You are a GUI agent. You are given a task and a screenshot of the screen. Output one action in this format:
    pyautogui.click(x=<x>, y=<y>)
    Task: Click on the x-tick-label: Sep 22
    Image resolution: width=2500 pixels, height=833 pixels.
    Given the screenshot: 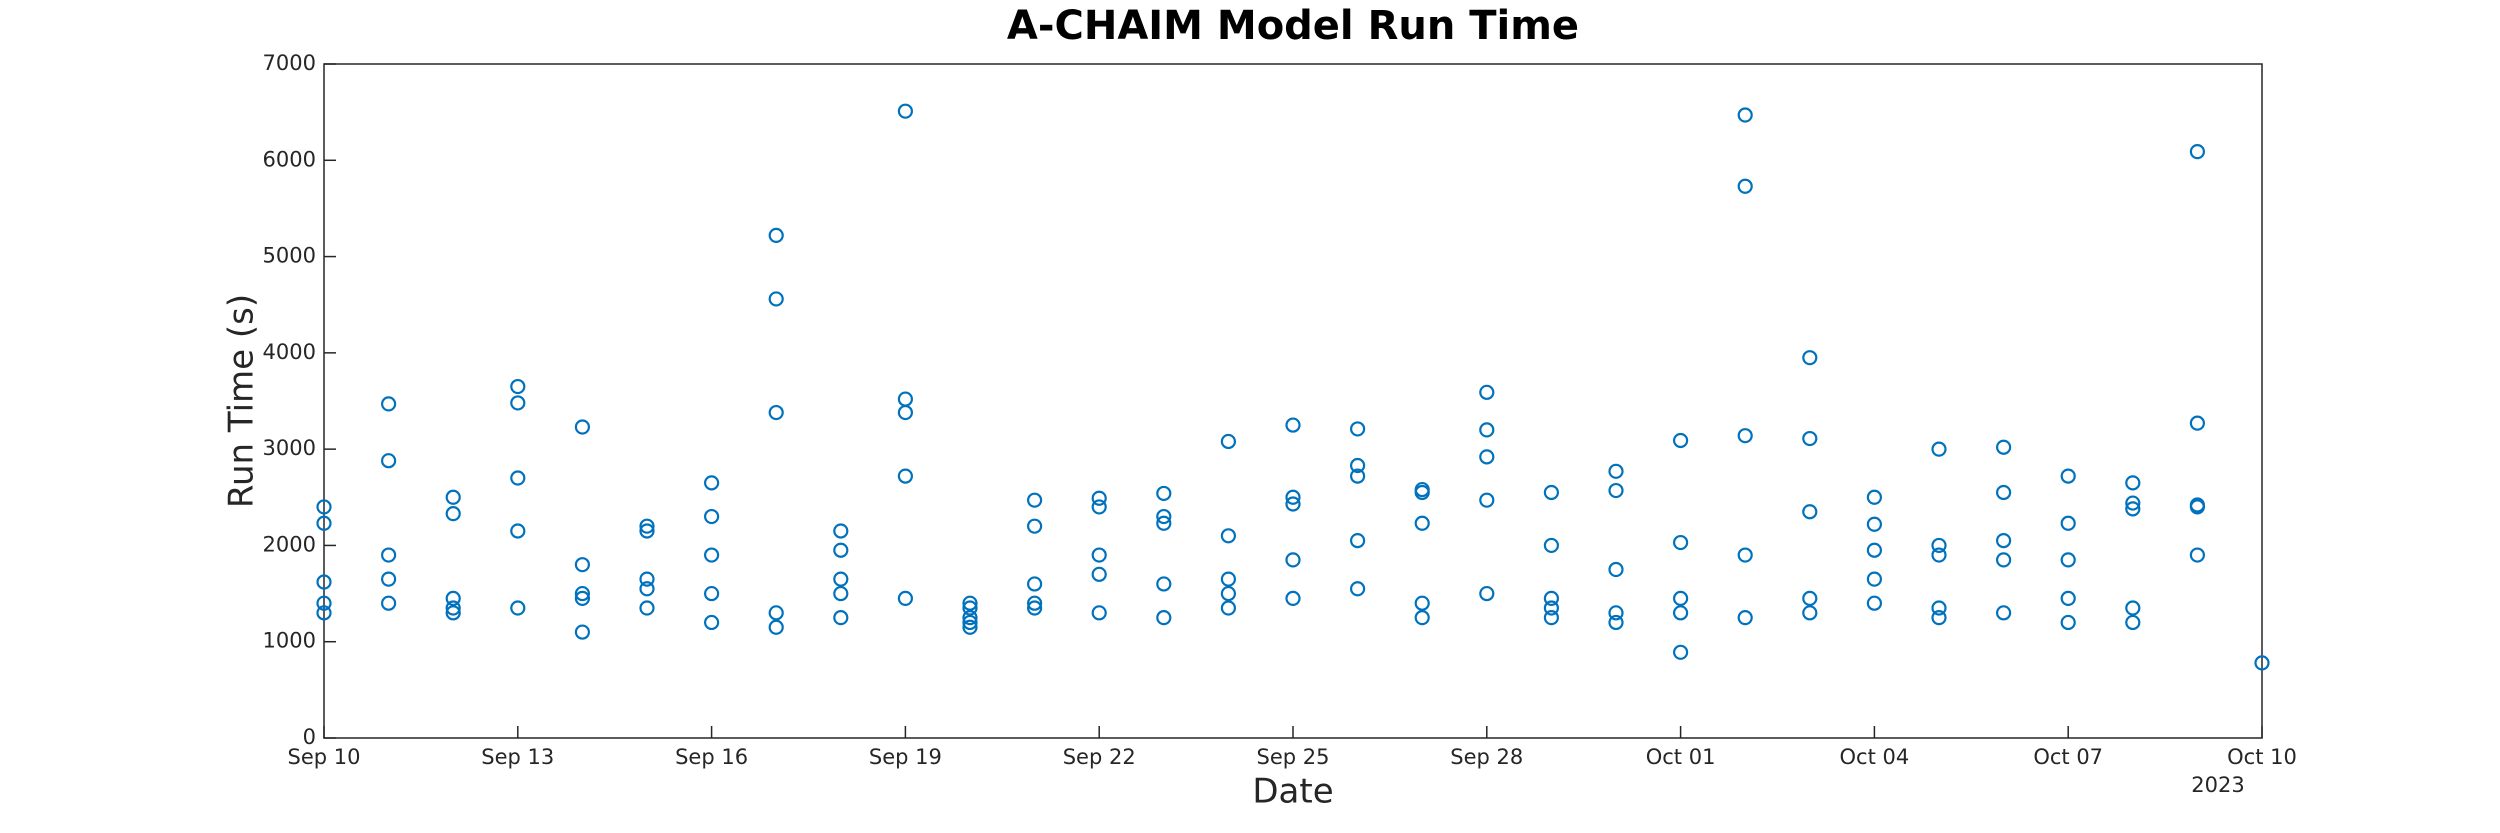 What is the action you would take?
    pyautogui.click(x=1099, y=757)
    